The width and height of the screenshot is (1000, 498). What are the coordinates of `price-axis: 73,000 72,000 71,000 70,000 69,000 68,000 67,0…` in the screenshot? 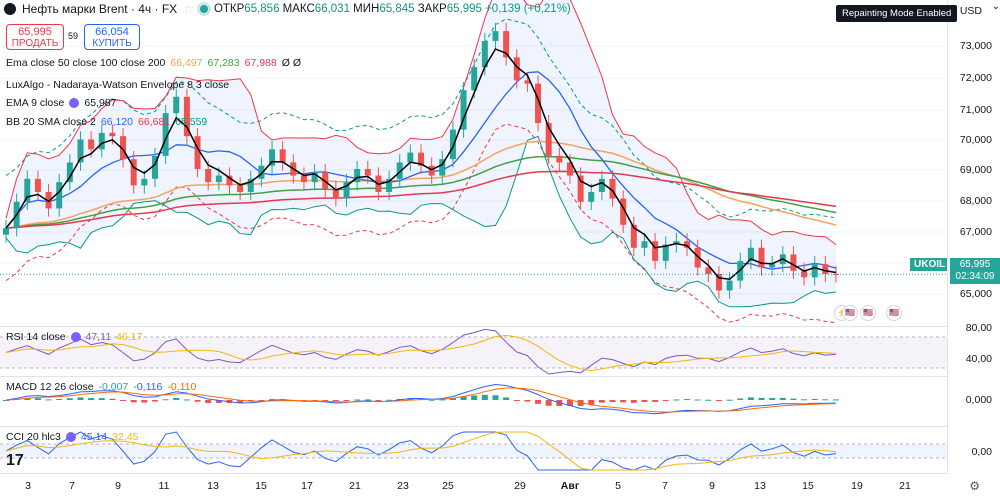 It's located at (973, 237).